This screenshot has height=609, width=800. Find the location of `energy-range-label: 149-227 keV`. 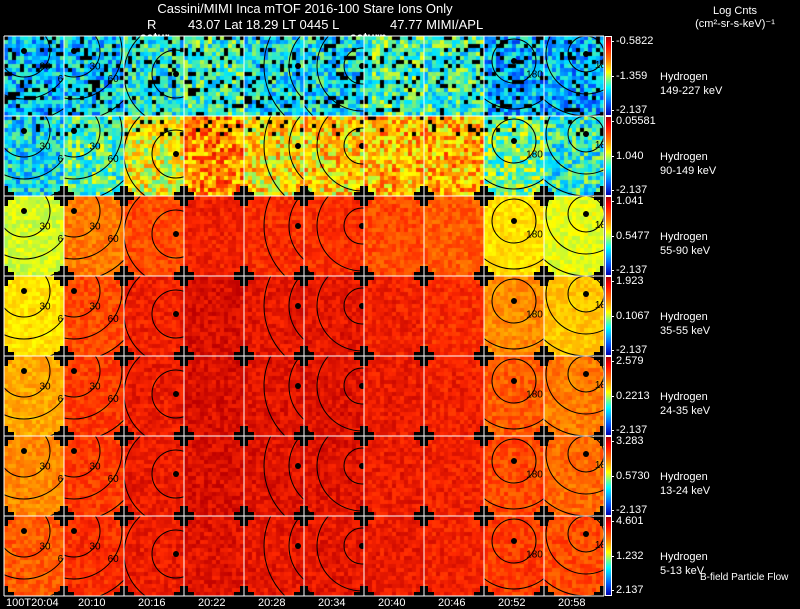

energy-range-label: 149-227 keV is located at coordinates (691, 91).